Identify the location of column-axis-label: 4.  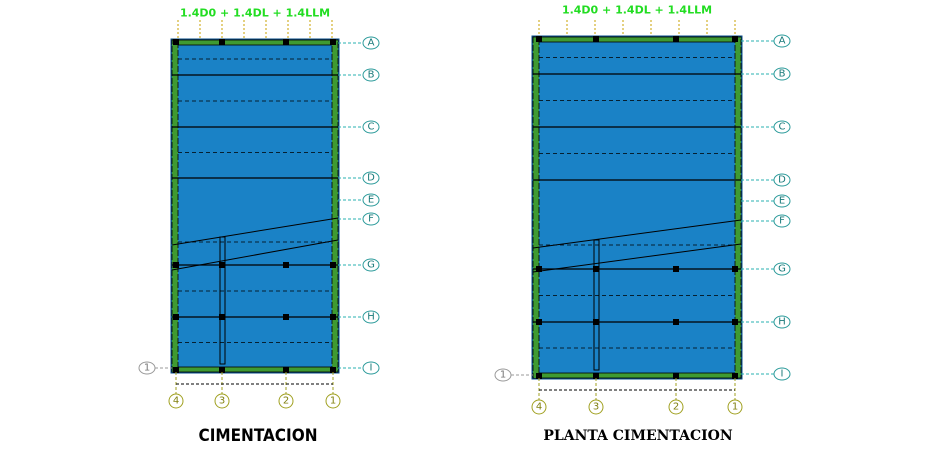
(176, 401).